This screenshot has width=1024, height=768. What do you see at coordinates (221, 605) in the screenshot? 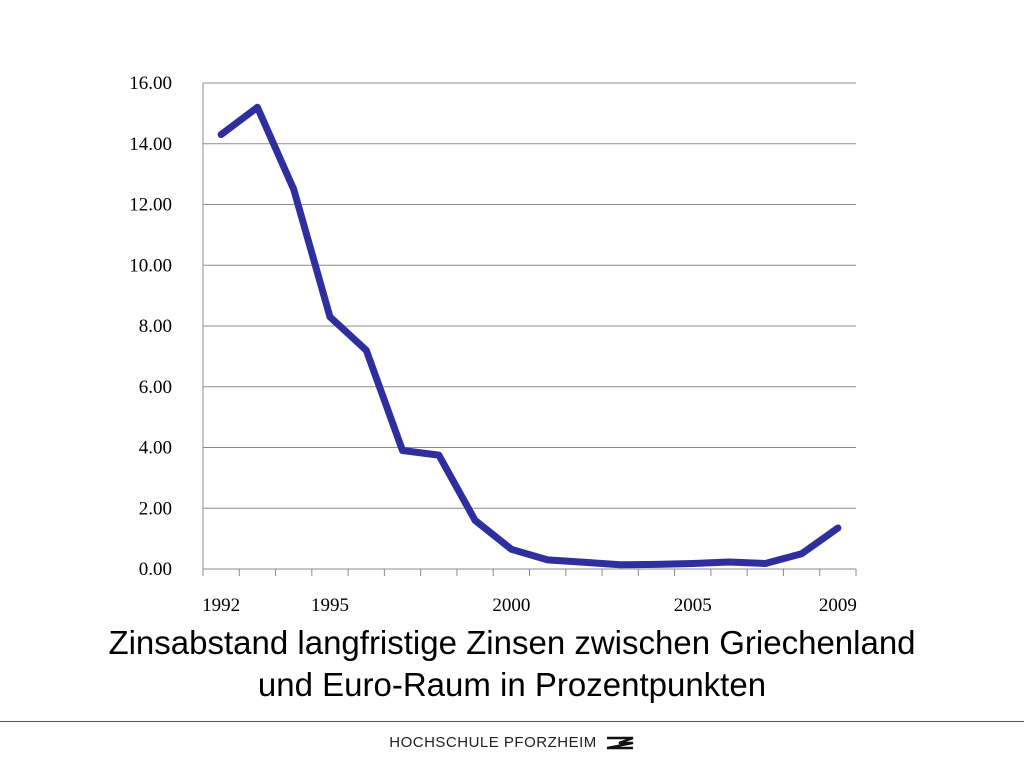
I see `x-tick-label: 1992` at bounding box center [221, 605].